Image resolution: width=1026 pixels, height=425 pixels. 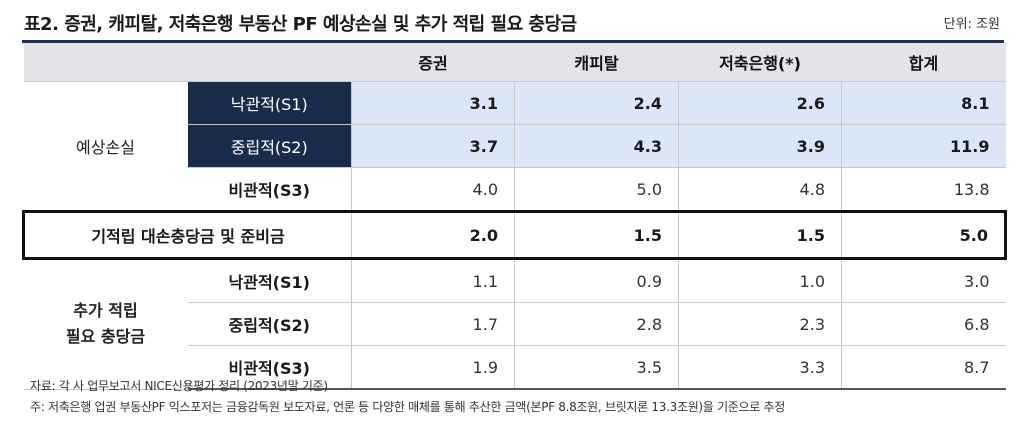 What do you see at coordinates (433, 324) in the screenshot?
I see `value-cell: 1.7` at bounding box center [433, 324].